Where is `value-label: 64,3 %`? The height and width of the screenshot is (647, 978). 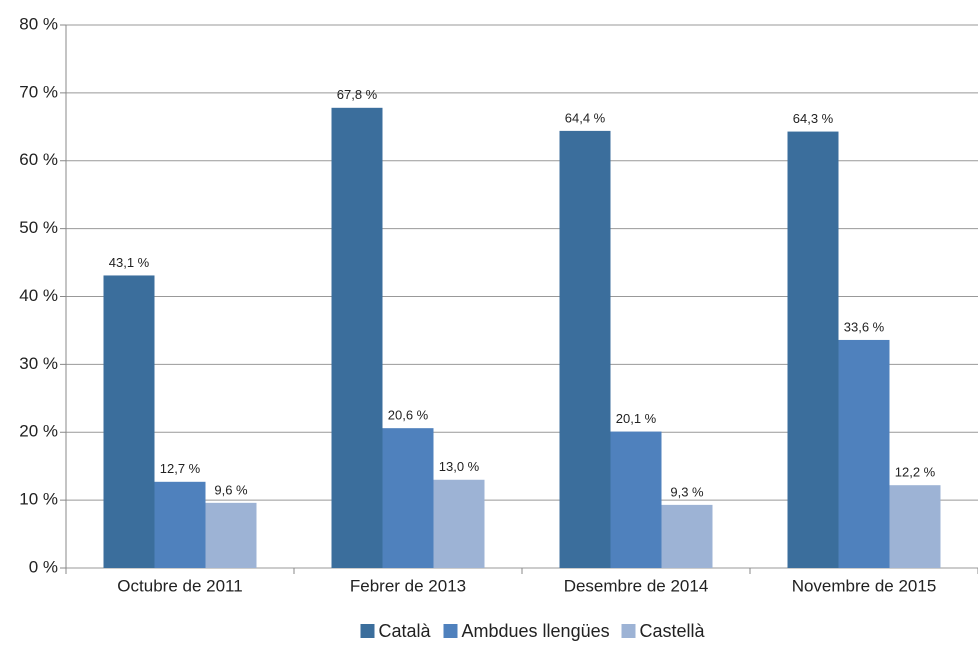 value-label: 64,3 % is located at coordinates (813, 118).